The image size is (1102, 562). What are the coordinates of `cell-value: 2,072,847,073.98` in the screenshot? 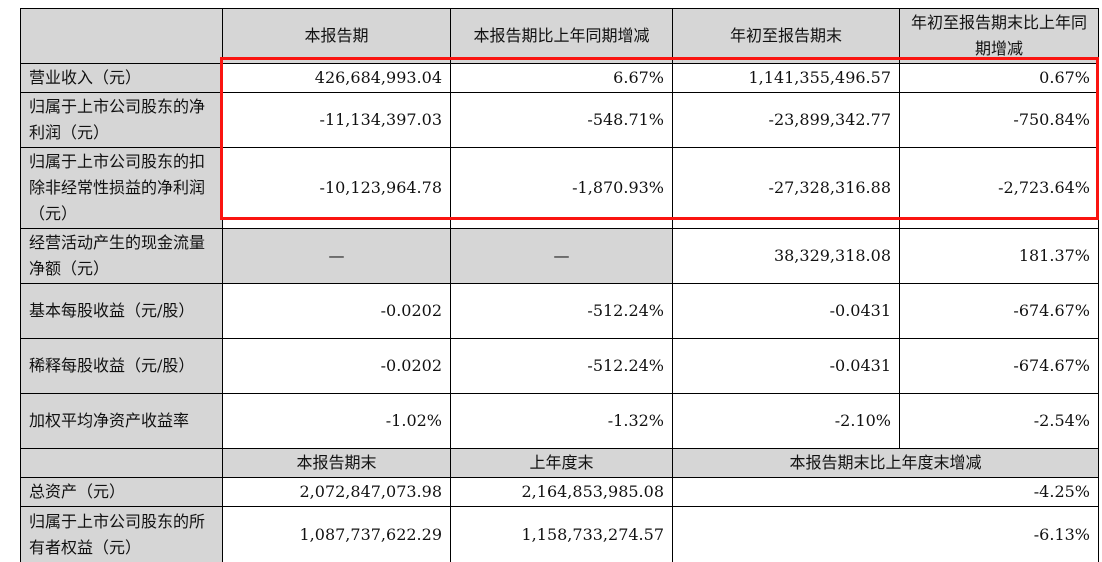 It's located at (336, 492).